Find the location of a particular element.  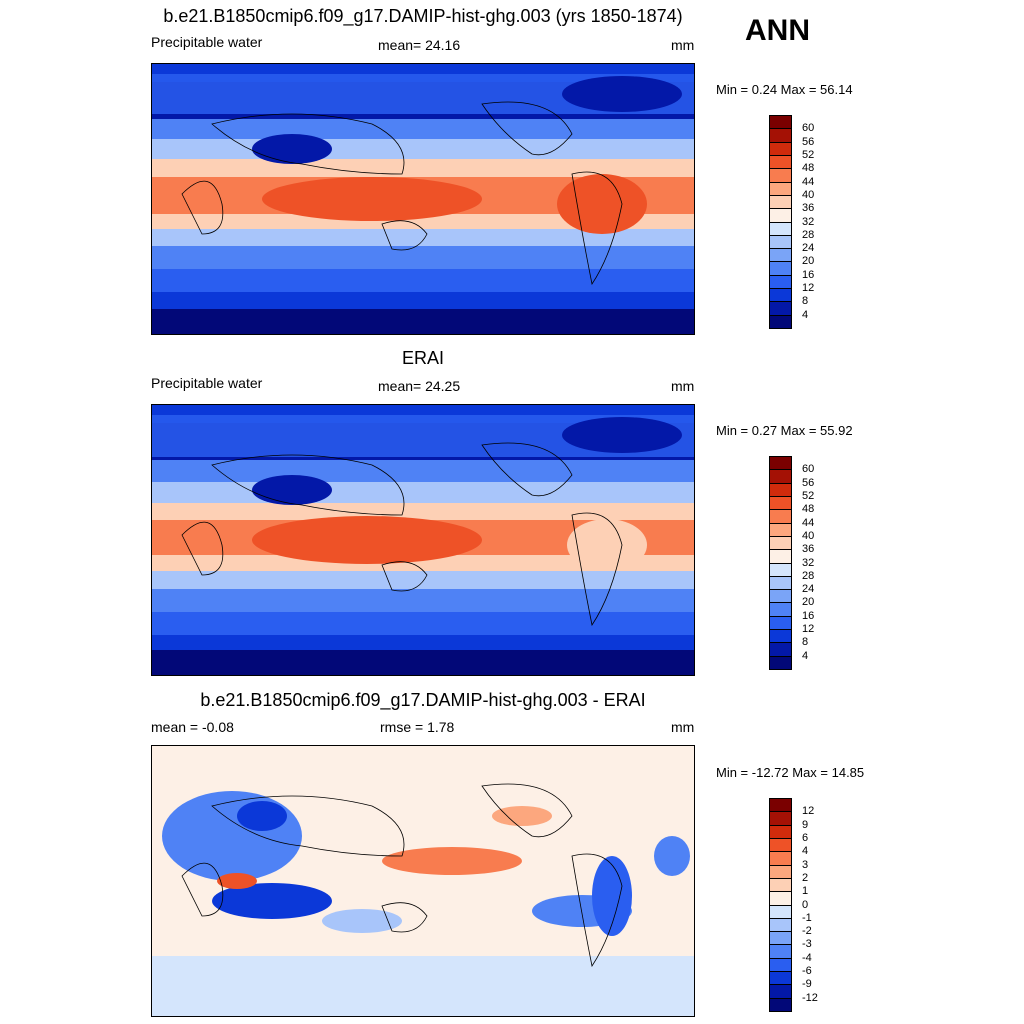

panel-3-colorbar: -12 -9 -6 -4 -3 -2 -1 0 1 2 3 4 6 9 12 is located at coordinates (793, 905).